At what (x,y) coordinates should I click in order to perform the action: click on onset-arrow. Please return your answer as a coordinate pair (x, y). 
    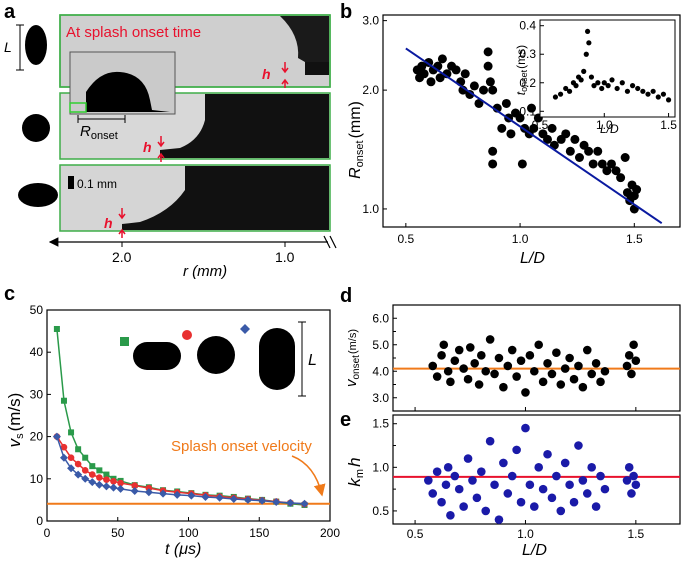
    Looking at the image, I should click on (308, 476).